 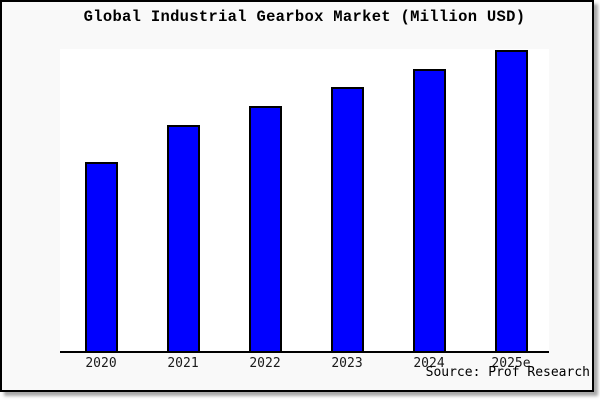 What do you see at coordinates (511, 363) in the screenshot?
I see `x-tick-label: 2025e` at bounding box center [511, 363].